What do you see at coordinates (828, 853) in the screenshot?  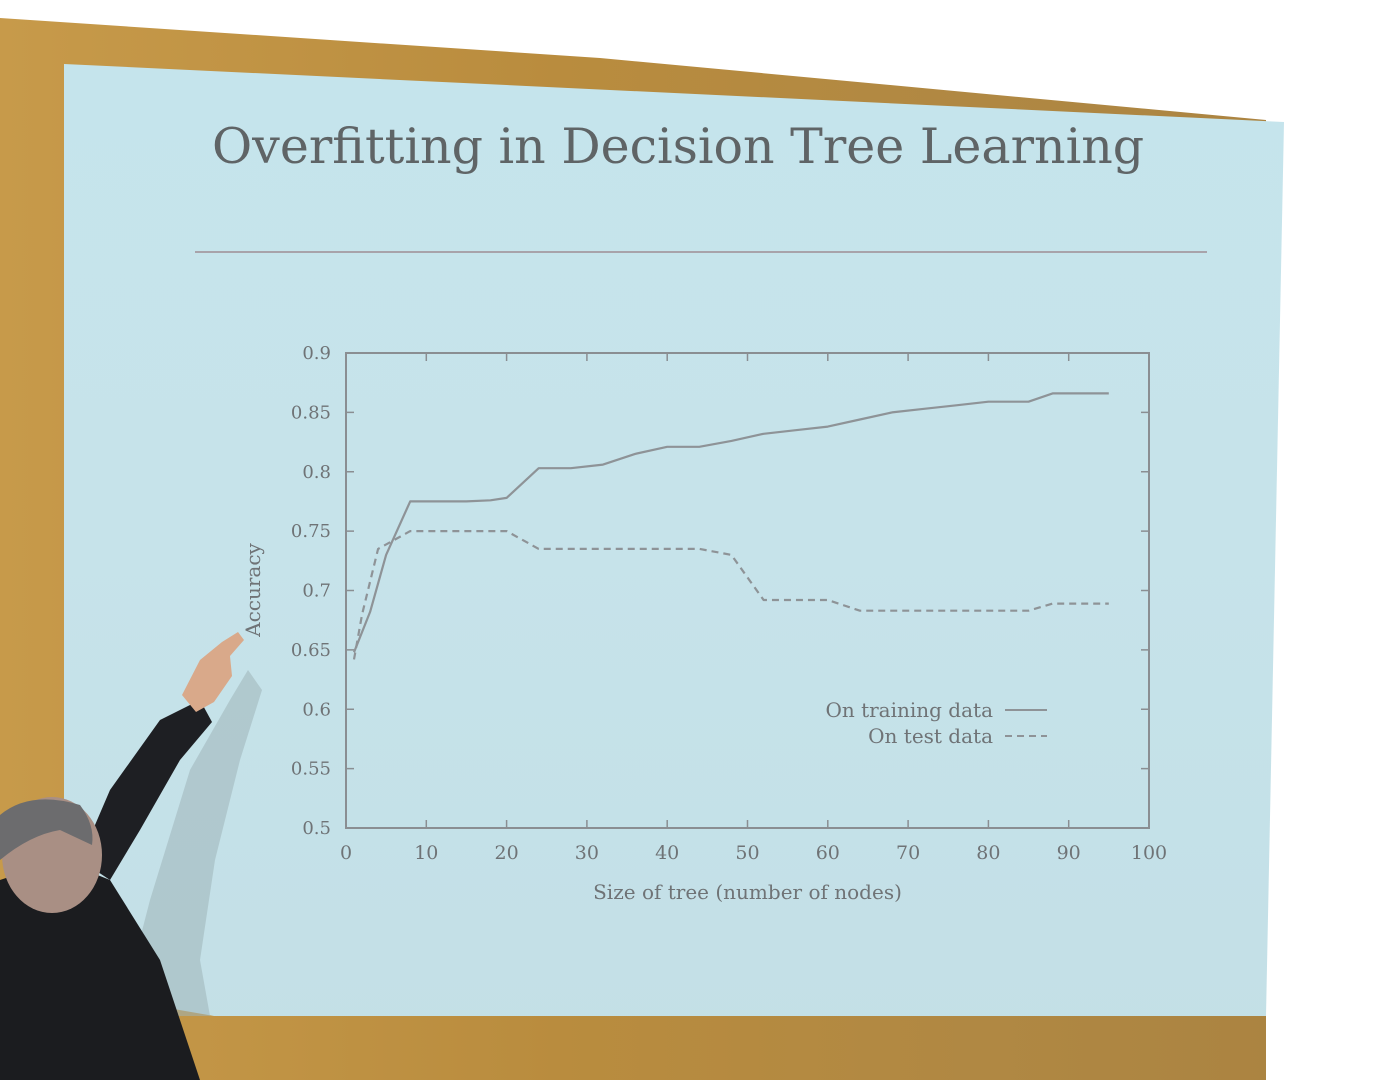 I see `x-tick-label: 60` at bounding box center [828, 853].